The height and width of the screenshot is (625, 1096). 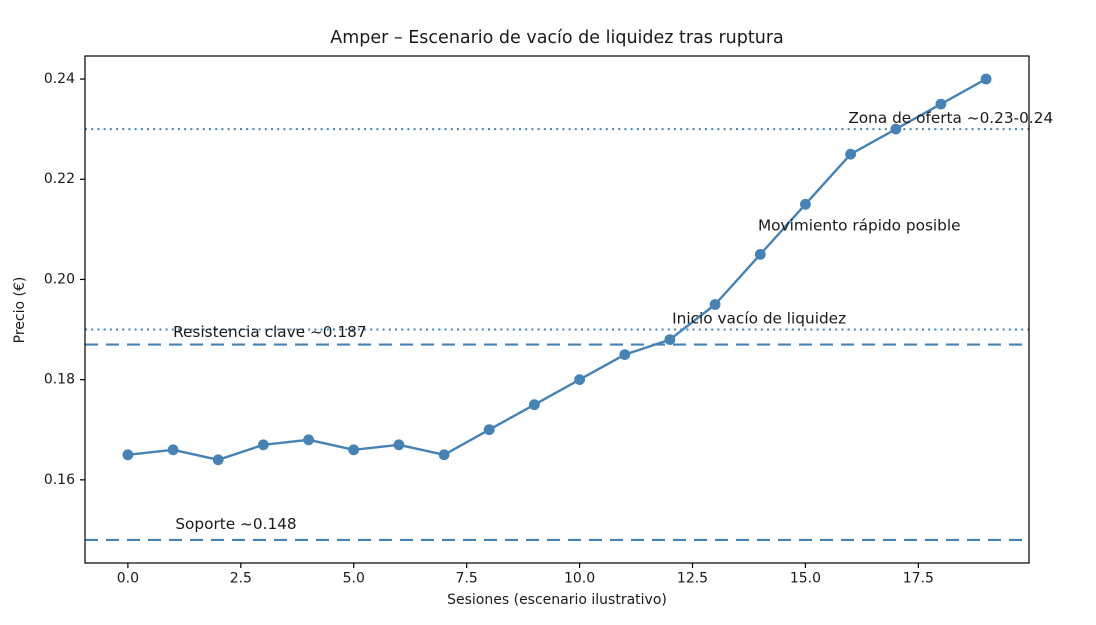 I want to click on x-tick-label: 5.0, so click(x=354, y=579).